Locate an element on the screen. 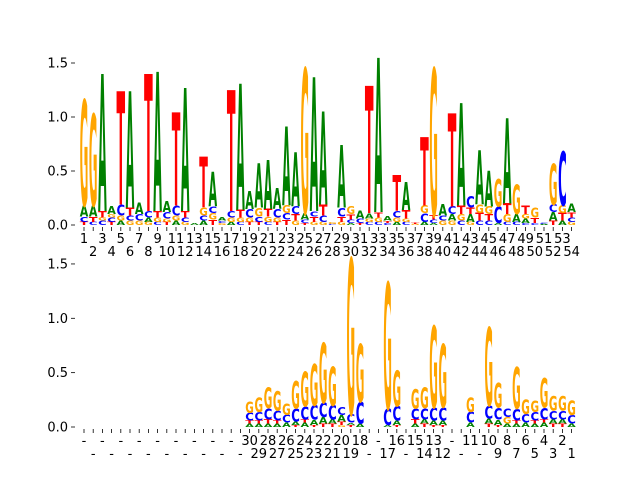  x-tick-label: 46 is located at coordinates (498, 252).